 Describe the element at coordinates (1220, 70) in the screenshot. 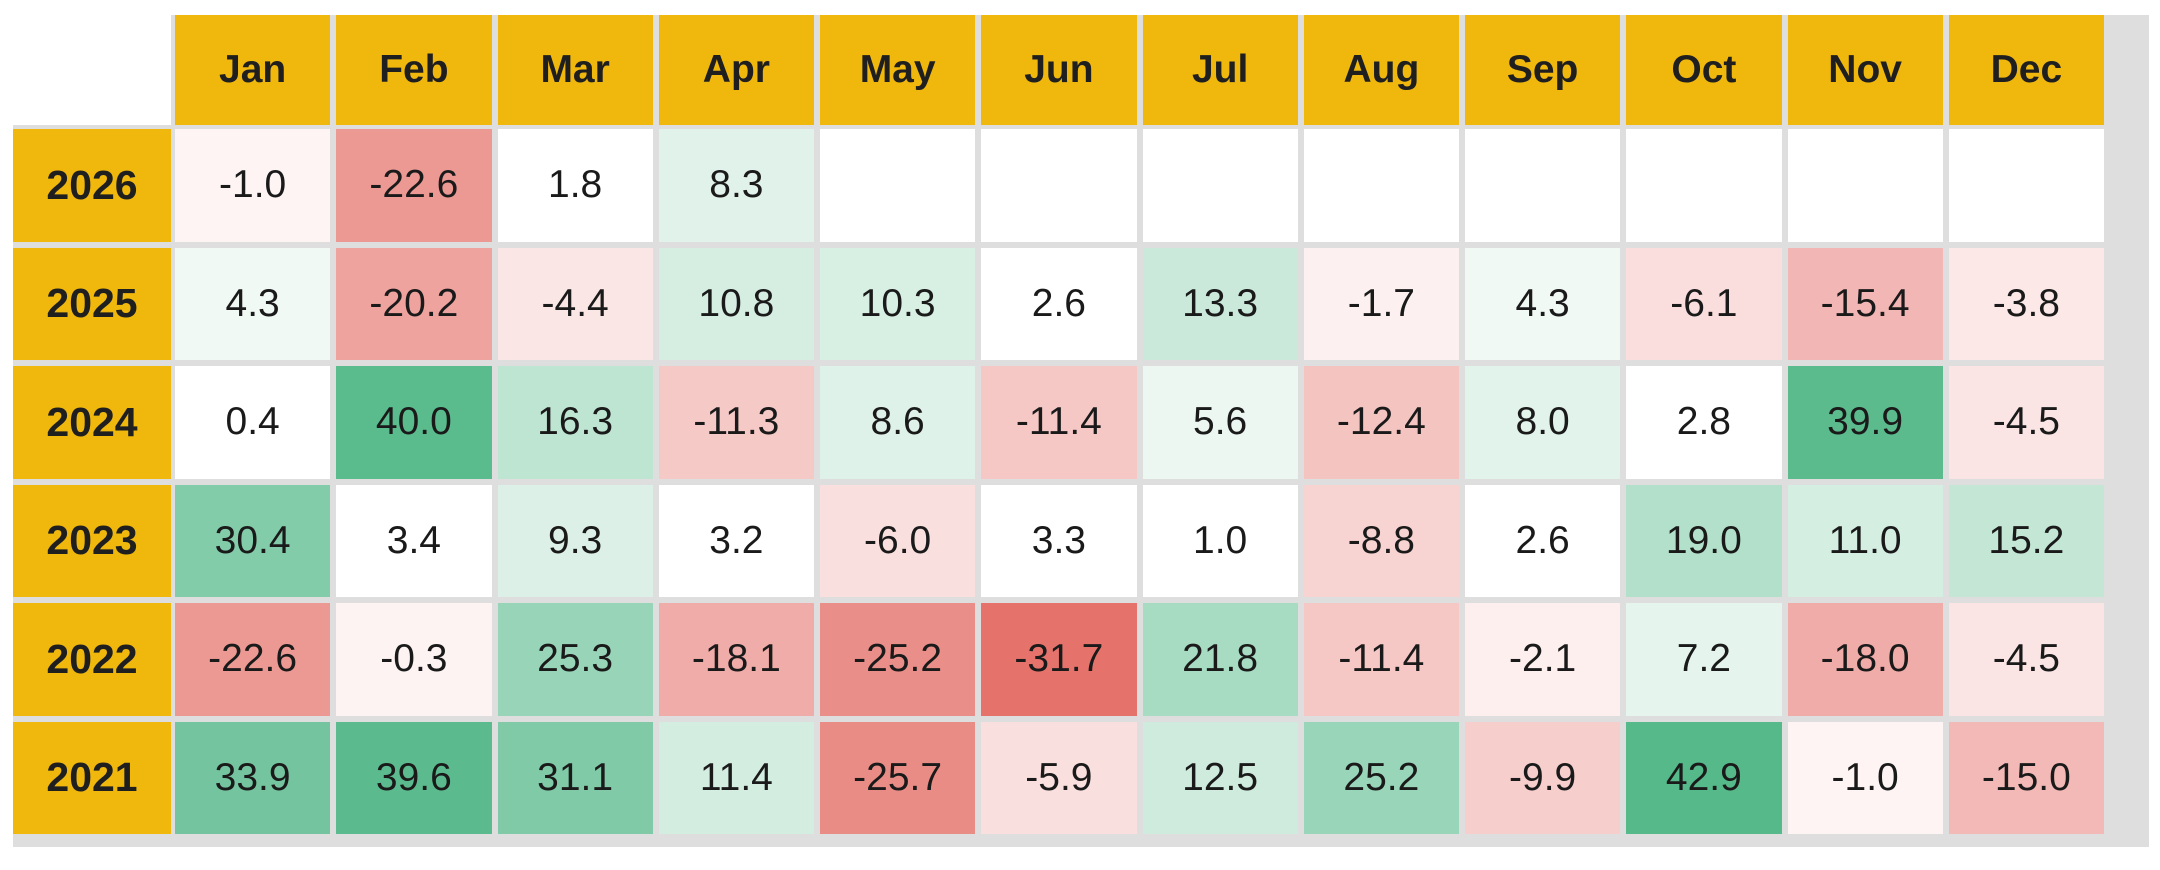

I see `month-header-jul: Jul` at that location.